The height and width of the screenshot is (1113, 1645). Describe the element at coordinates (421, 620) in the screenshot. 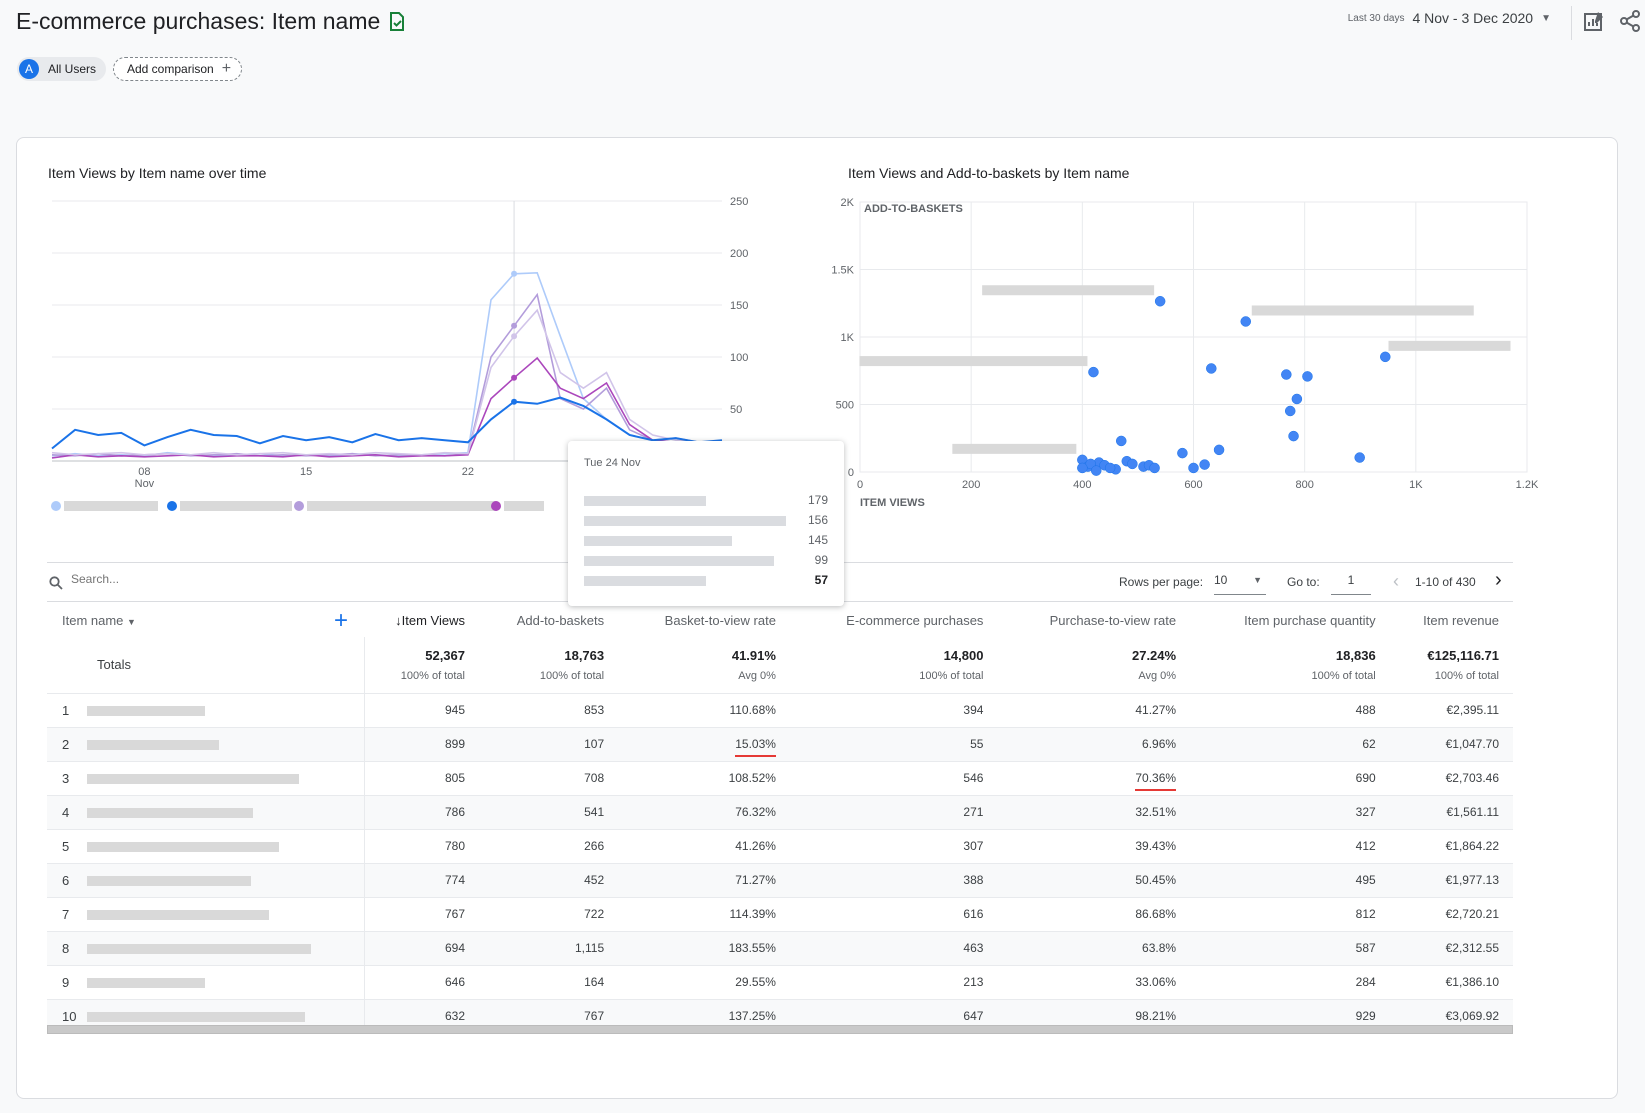

I see `column-header-item-views: ↓Item Views` at that location.